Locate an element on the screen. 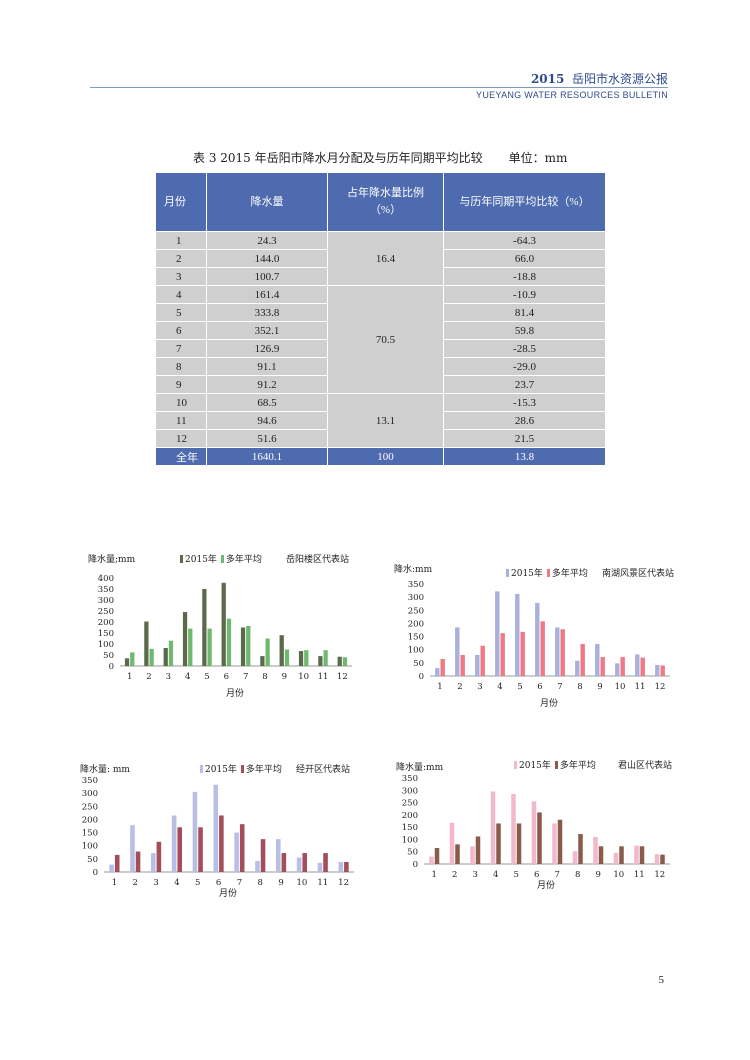 The image size is (750, 1060). cell-rain: 126.9 is located at coordinates (267, 348).